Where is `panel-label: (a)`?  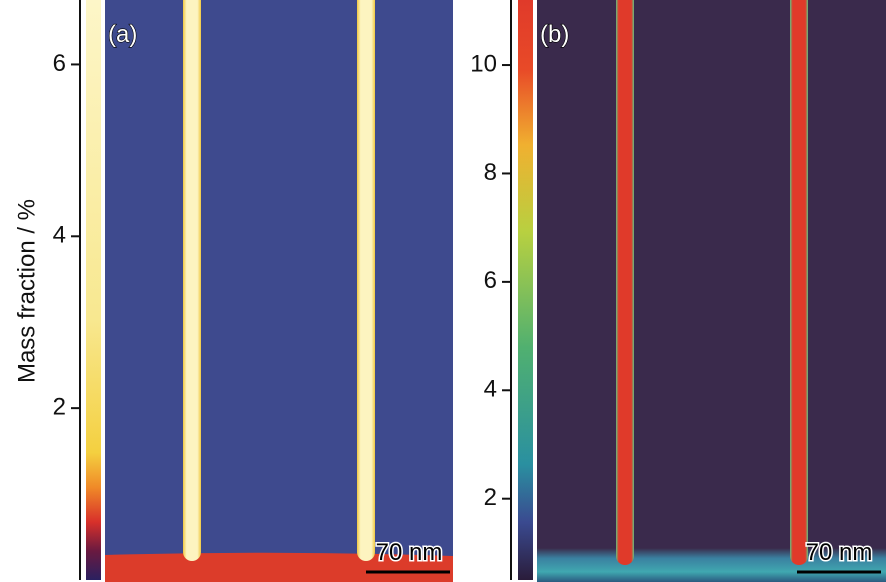 panel-label: (a) is located at coordinates (122, 34).